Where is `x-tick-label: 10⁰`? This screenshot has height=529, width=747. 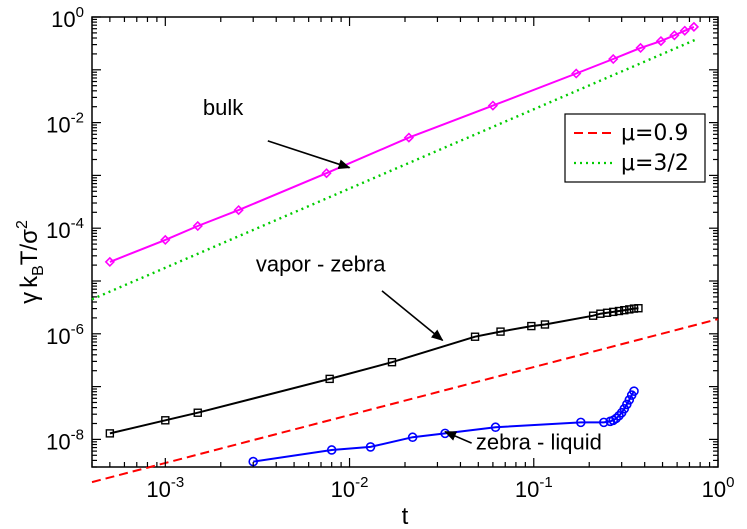 x-tick-label: 10⁰ is located at coordinates (718, 488).